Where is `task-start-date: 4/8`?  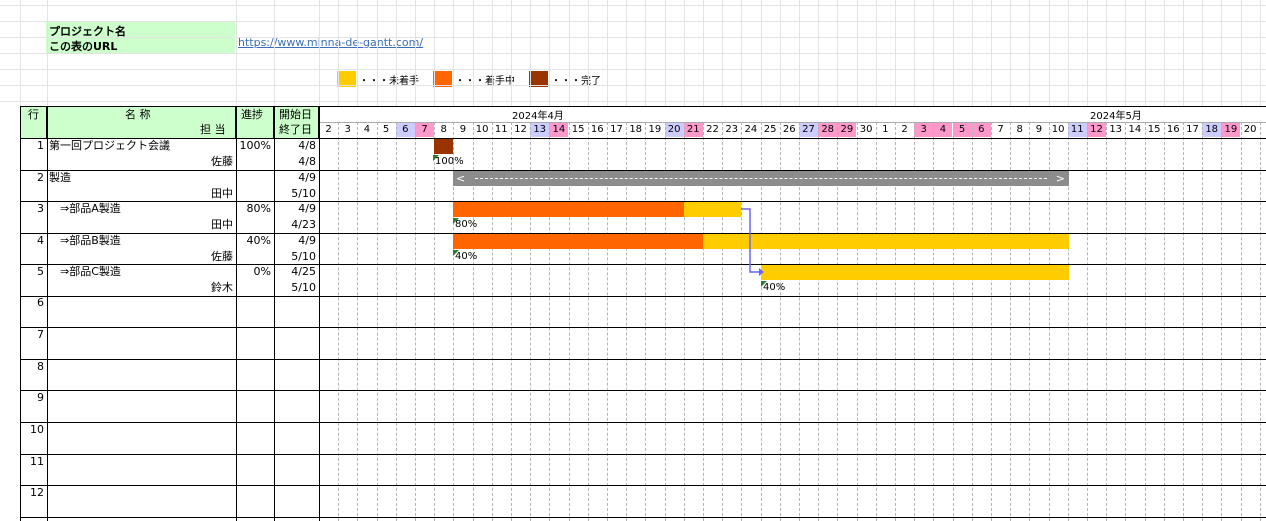
task-start-date: 4/8 is located at coordinates (307, 145).